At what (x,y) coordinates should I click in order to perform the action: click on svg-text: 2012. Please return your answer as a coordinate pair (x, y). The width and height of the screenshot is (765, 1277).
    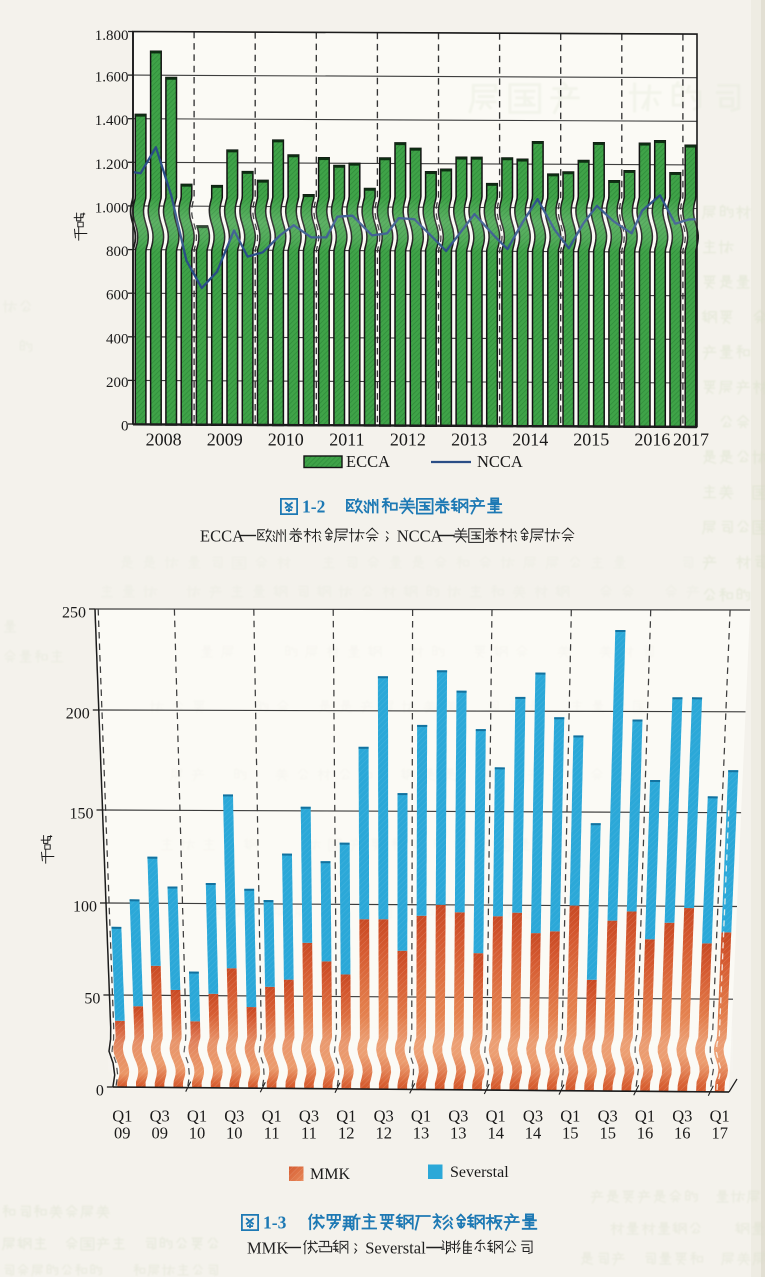
    Looking at the image, I should click on (408, 440).